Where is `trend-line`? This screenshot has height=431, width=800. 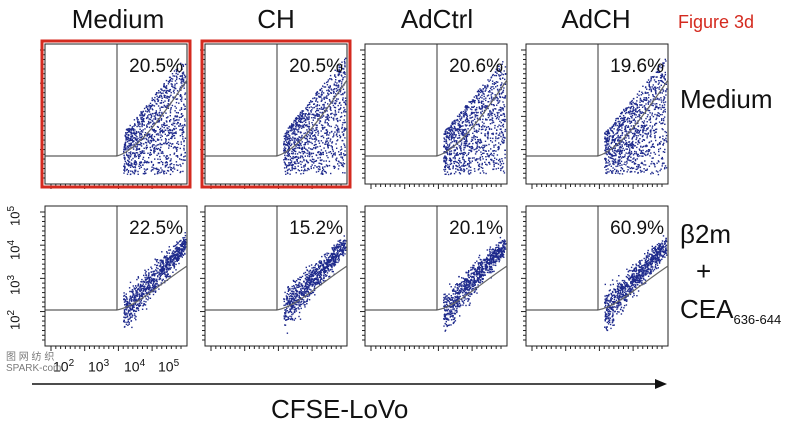
trend-line is located at coordinates (152, 118).